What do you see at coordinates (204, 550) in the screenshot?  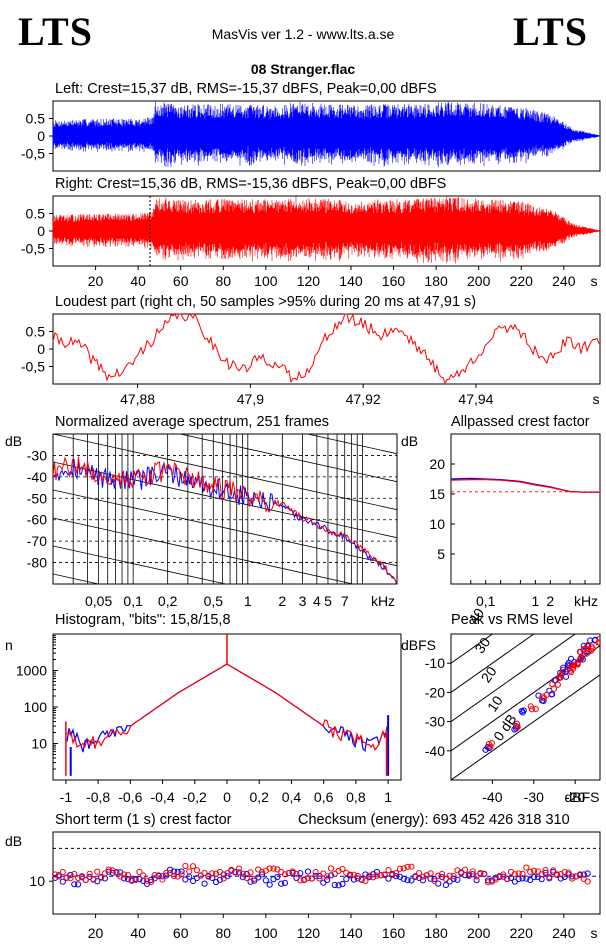 I see `spectrum-slope` at bounding box center [204, 550].